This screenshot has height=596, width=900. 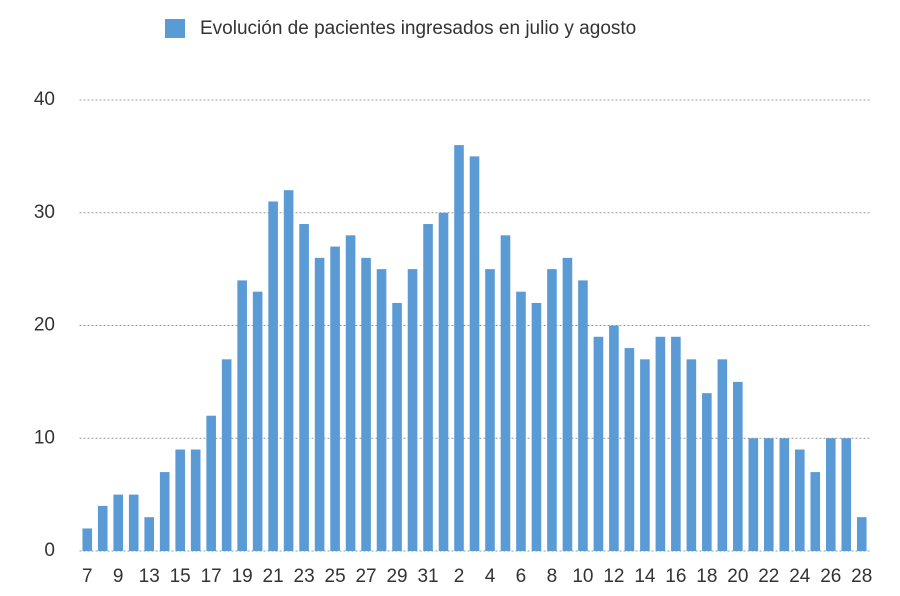 I want to click on x-tick-label: 19, so click(x=242, y=576).